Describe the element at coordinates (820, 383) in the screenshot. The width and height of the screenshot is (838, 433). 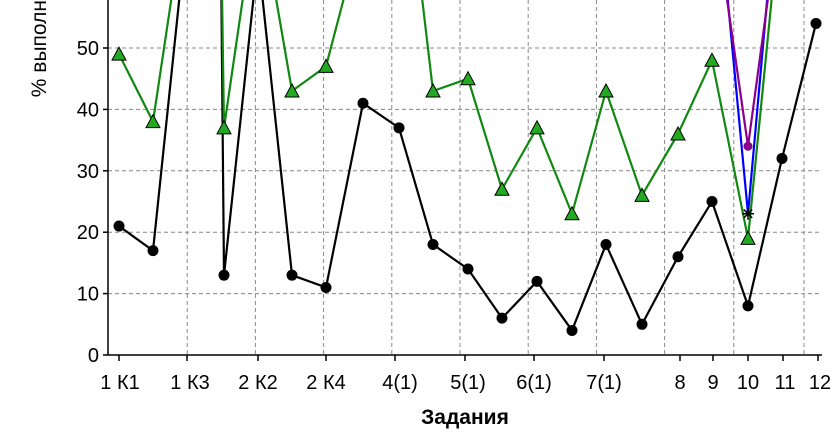
I see `x-tick-label: 12` at that location.